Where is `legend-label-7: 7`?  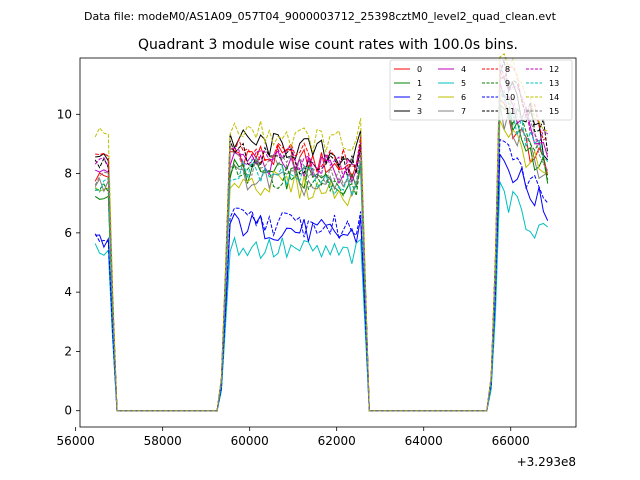 legend-label-7: 7 is located at coordinates (463, 111).